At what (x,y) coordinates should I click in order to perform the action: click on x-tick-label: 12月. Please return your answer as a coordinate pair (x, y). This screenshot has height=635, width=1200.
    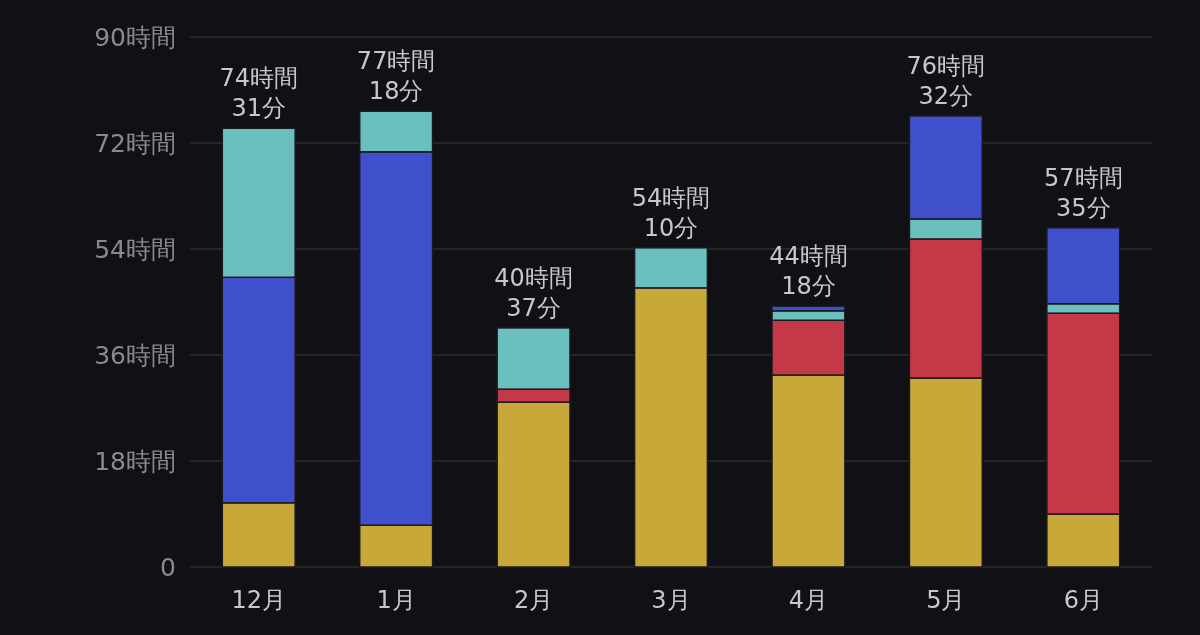
    Looking at the image, I should click on (258, 600).